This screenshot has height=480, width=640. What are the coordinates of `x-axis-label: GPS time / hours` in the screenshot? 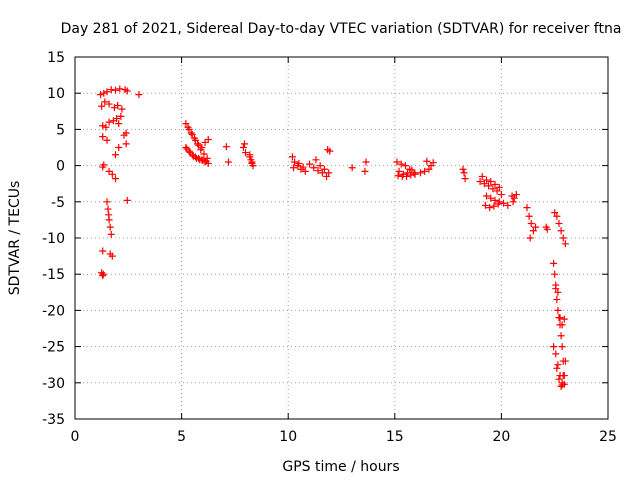 It's located at (340, 467).